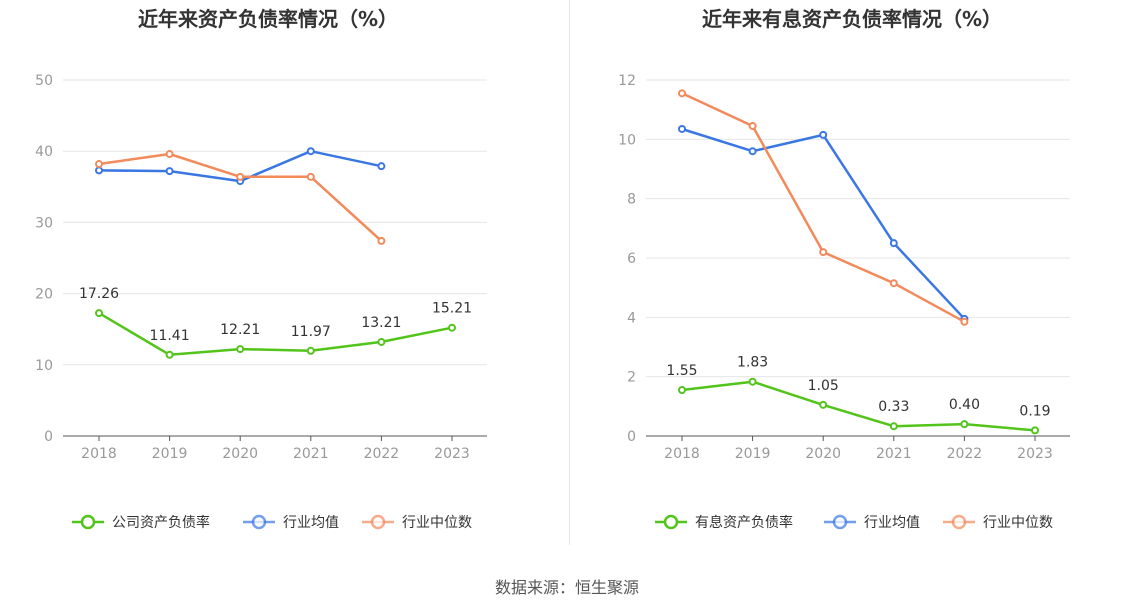 The width and height of the screenshot is (1134, 612). I want to click on y-tick-label: 8, so click(631, 200).